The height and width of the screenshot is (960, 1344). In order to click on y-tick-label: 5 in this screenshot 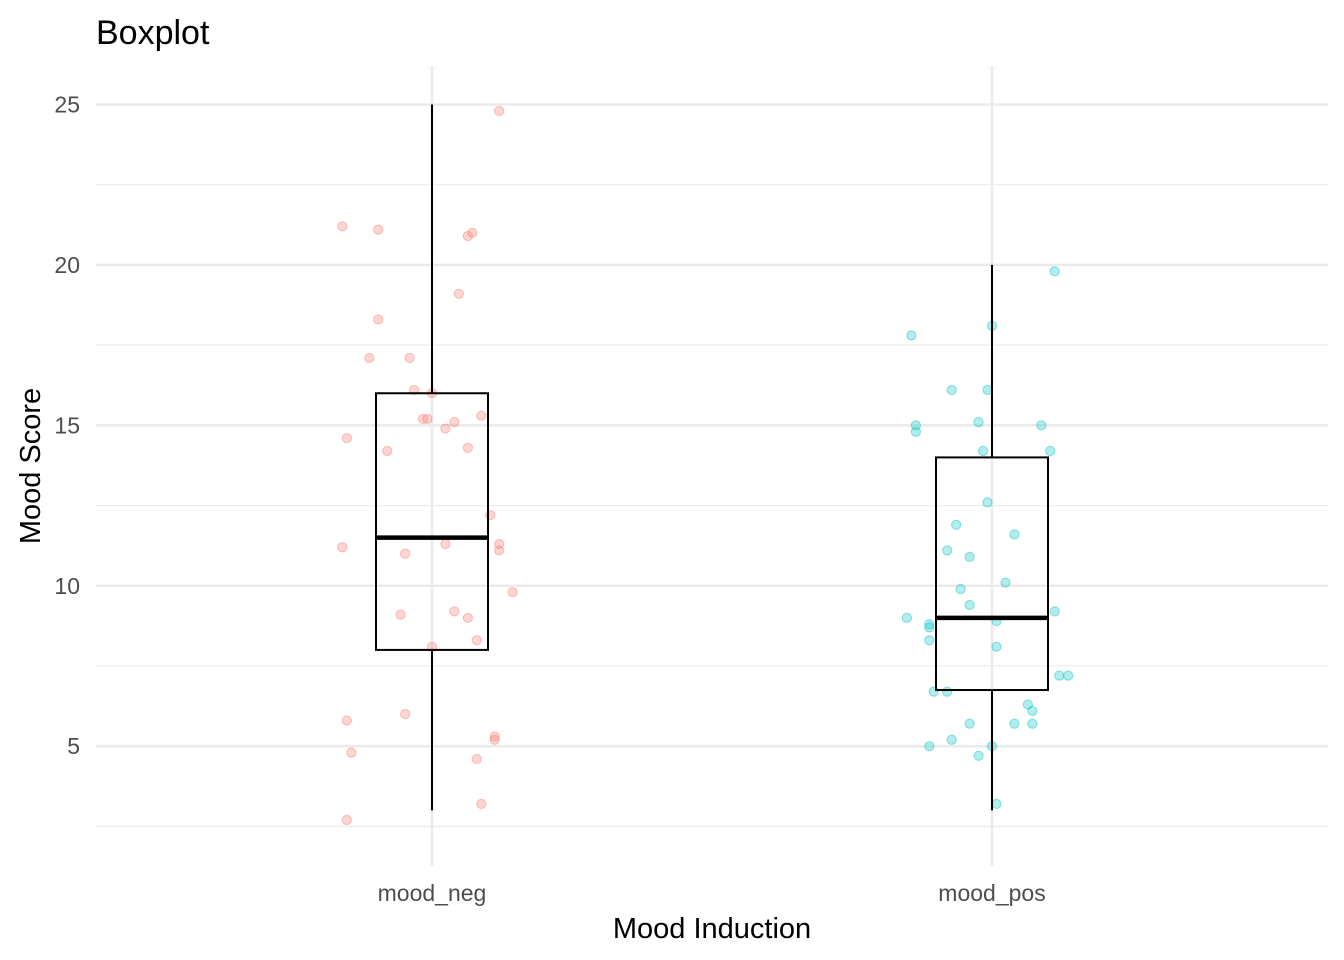, I will do `click(73, 746)`.